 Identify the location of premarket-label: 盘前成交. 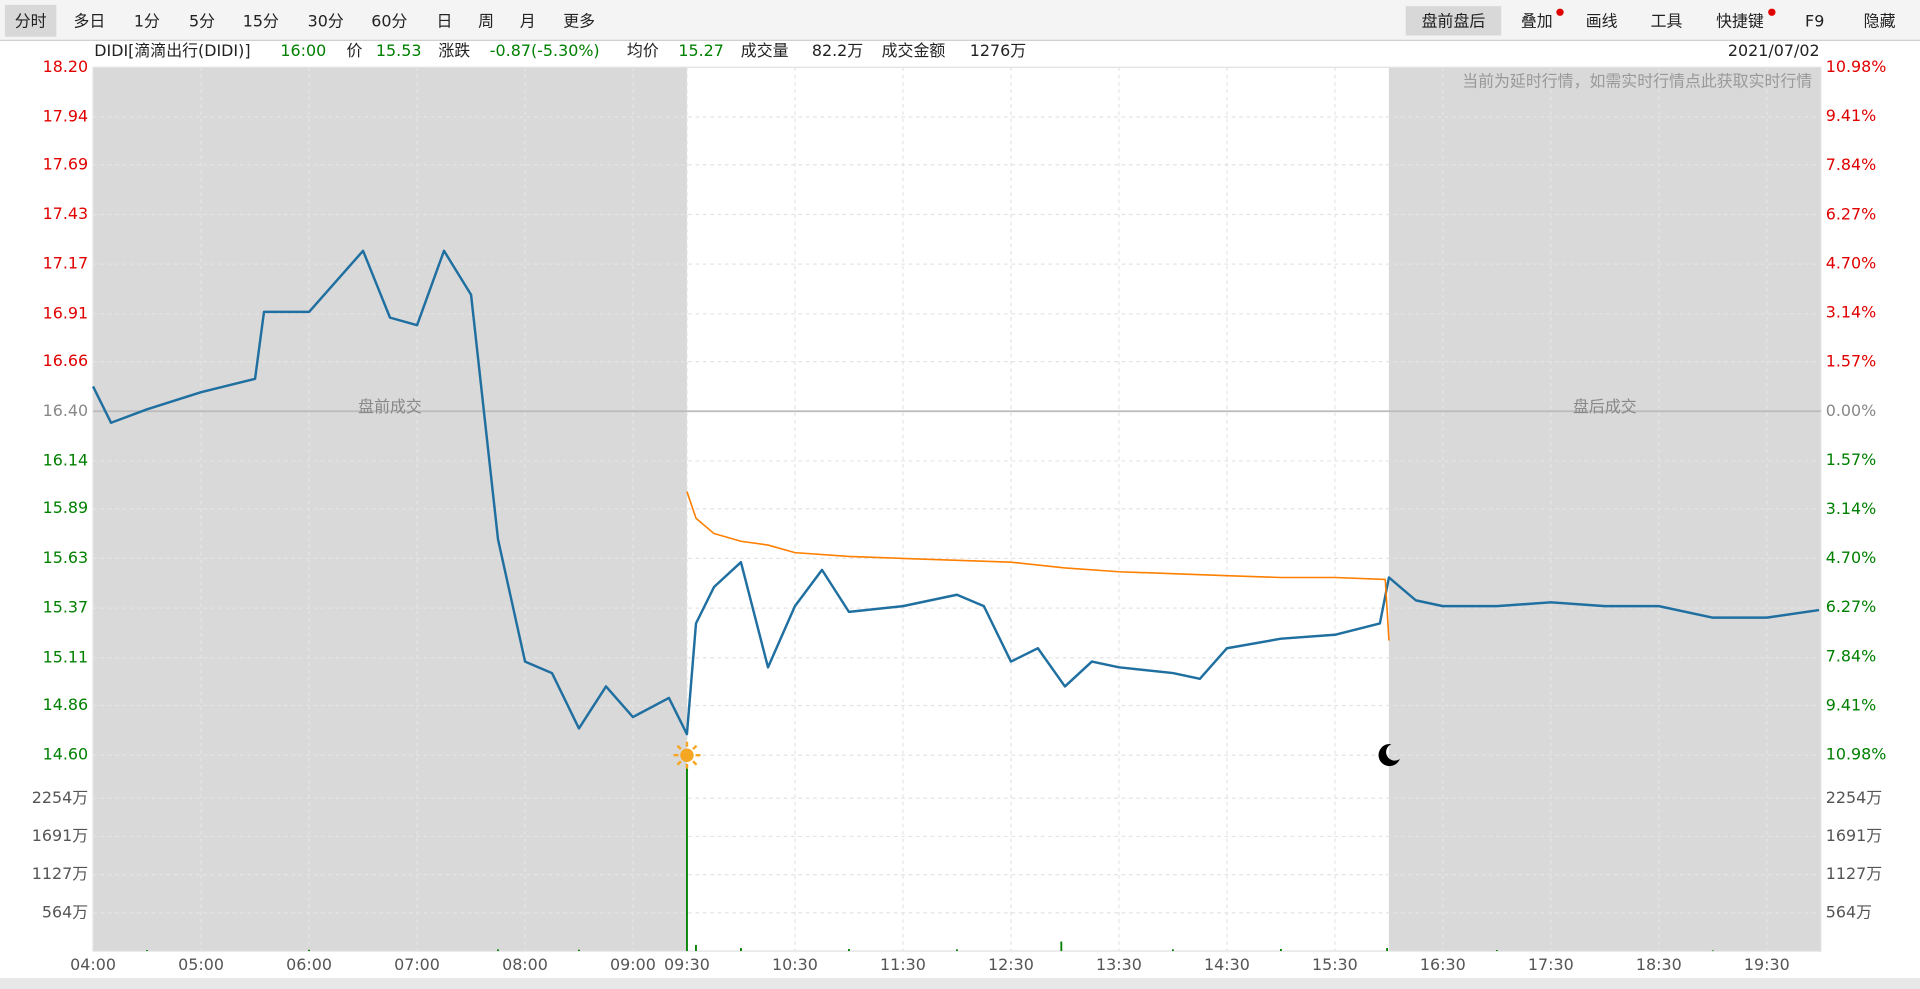
(390, 406).